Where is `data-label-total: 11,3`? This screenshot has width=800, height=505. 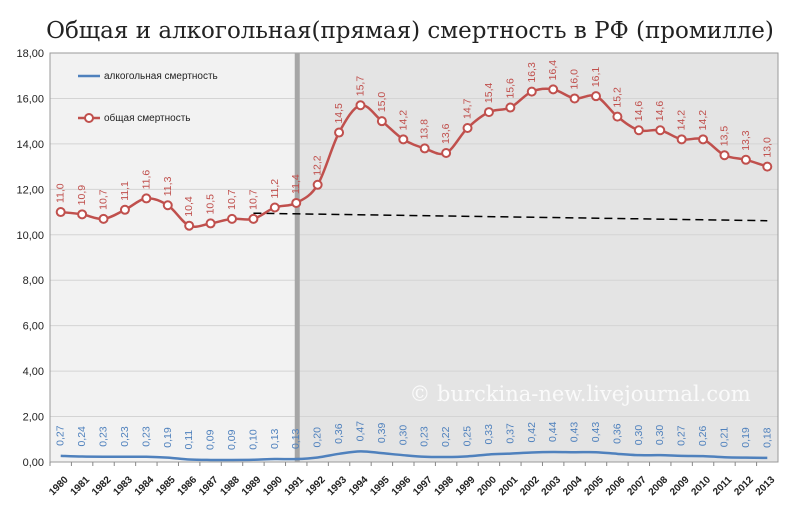 data-label-total: 11,3 is located at coordinates (168, 186).